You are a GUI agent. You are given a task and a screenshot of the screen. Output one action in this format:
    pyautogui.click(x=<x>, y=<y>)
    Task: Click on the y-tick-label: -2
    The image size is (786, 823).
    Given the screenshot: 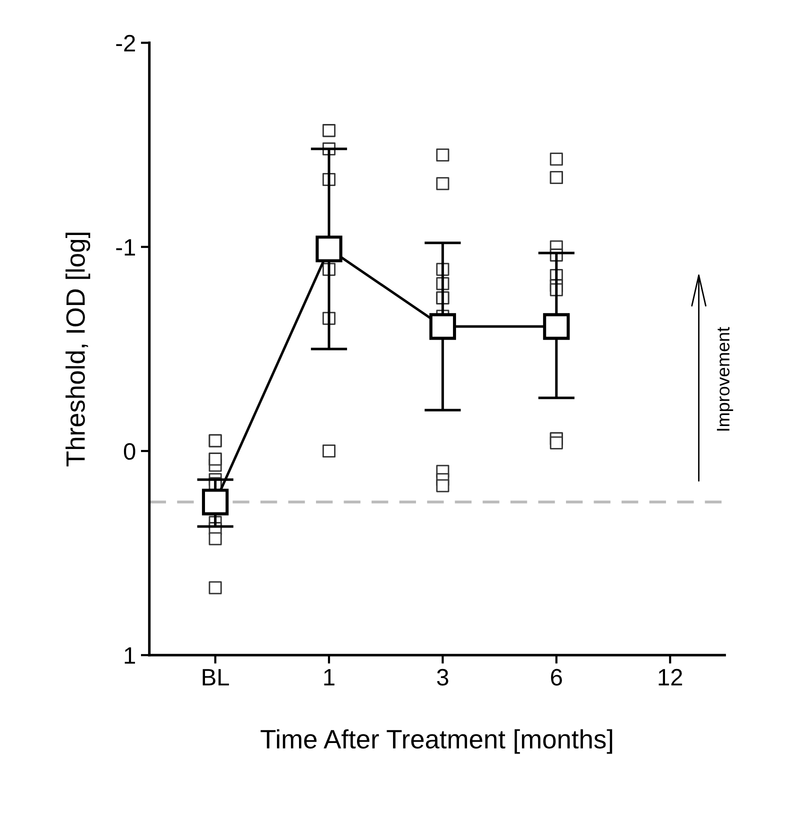 What is the action you would take?
    pyautogui.click(x=125, y=43)
    